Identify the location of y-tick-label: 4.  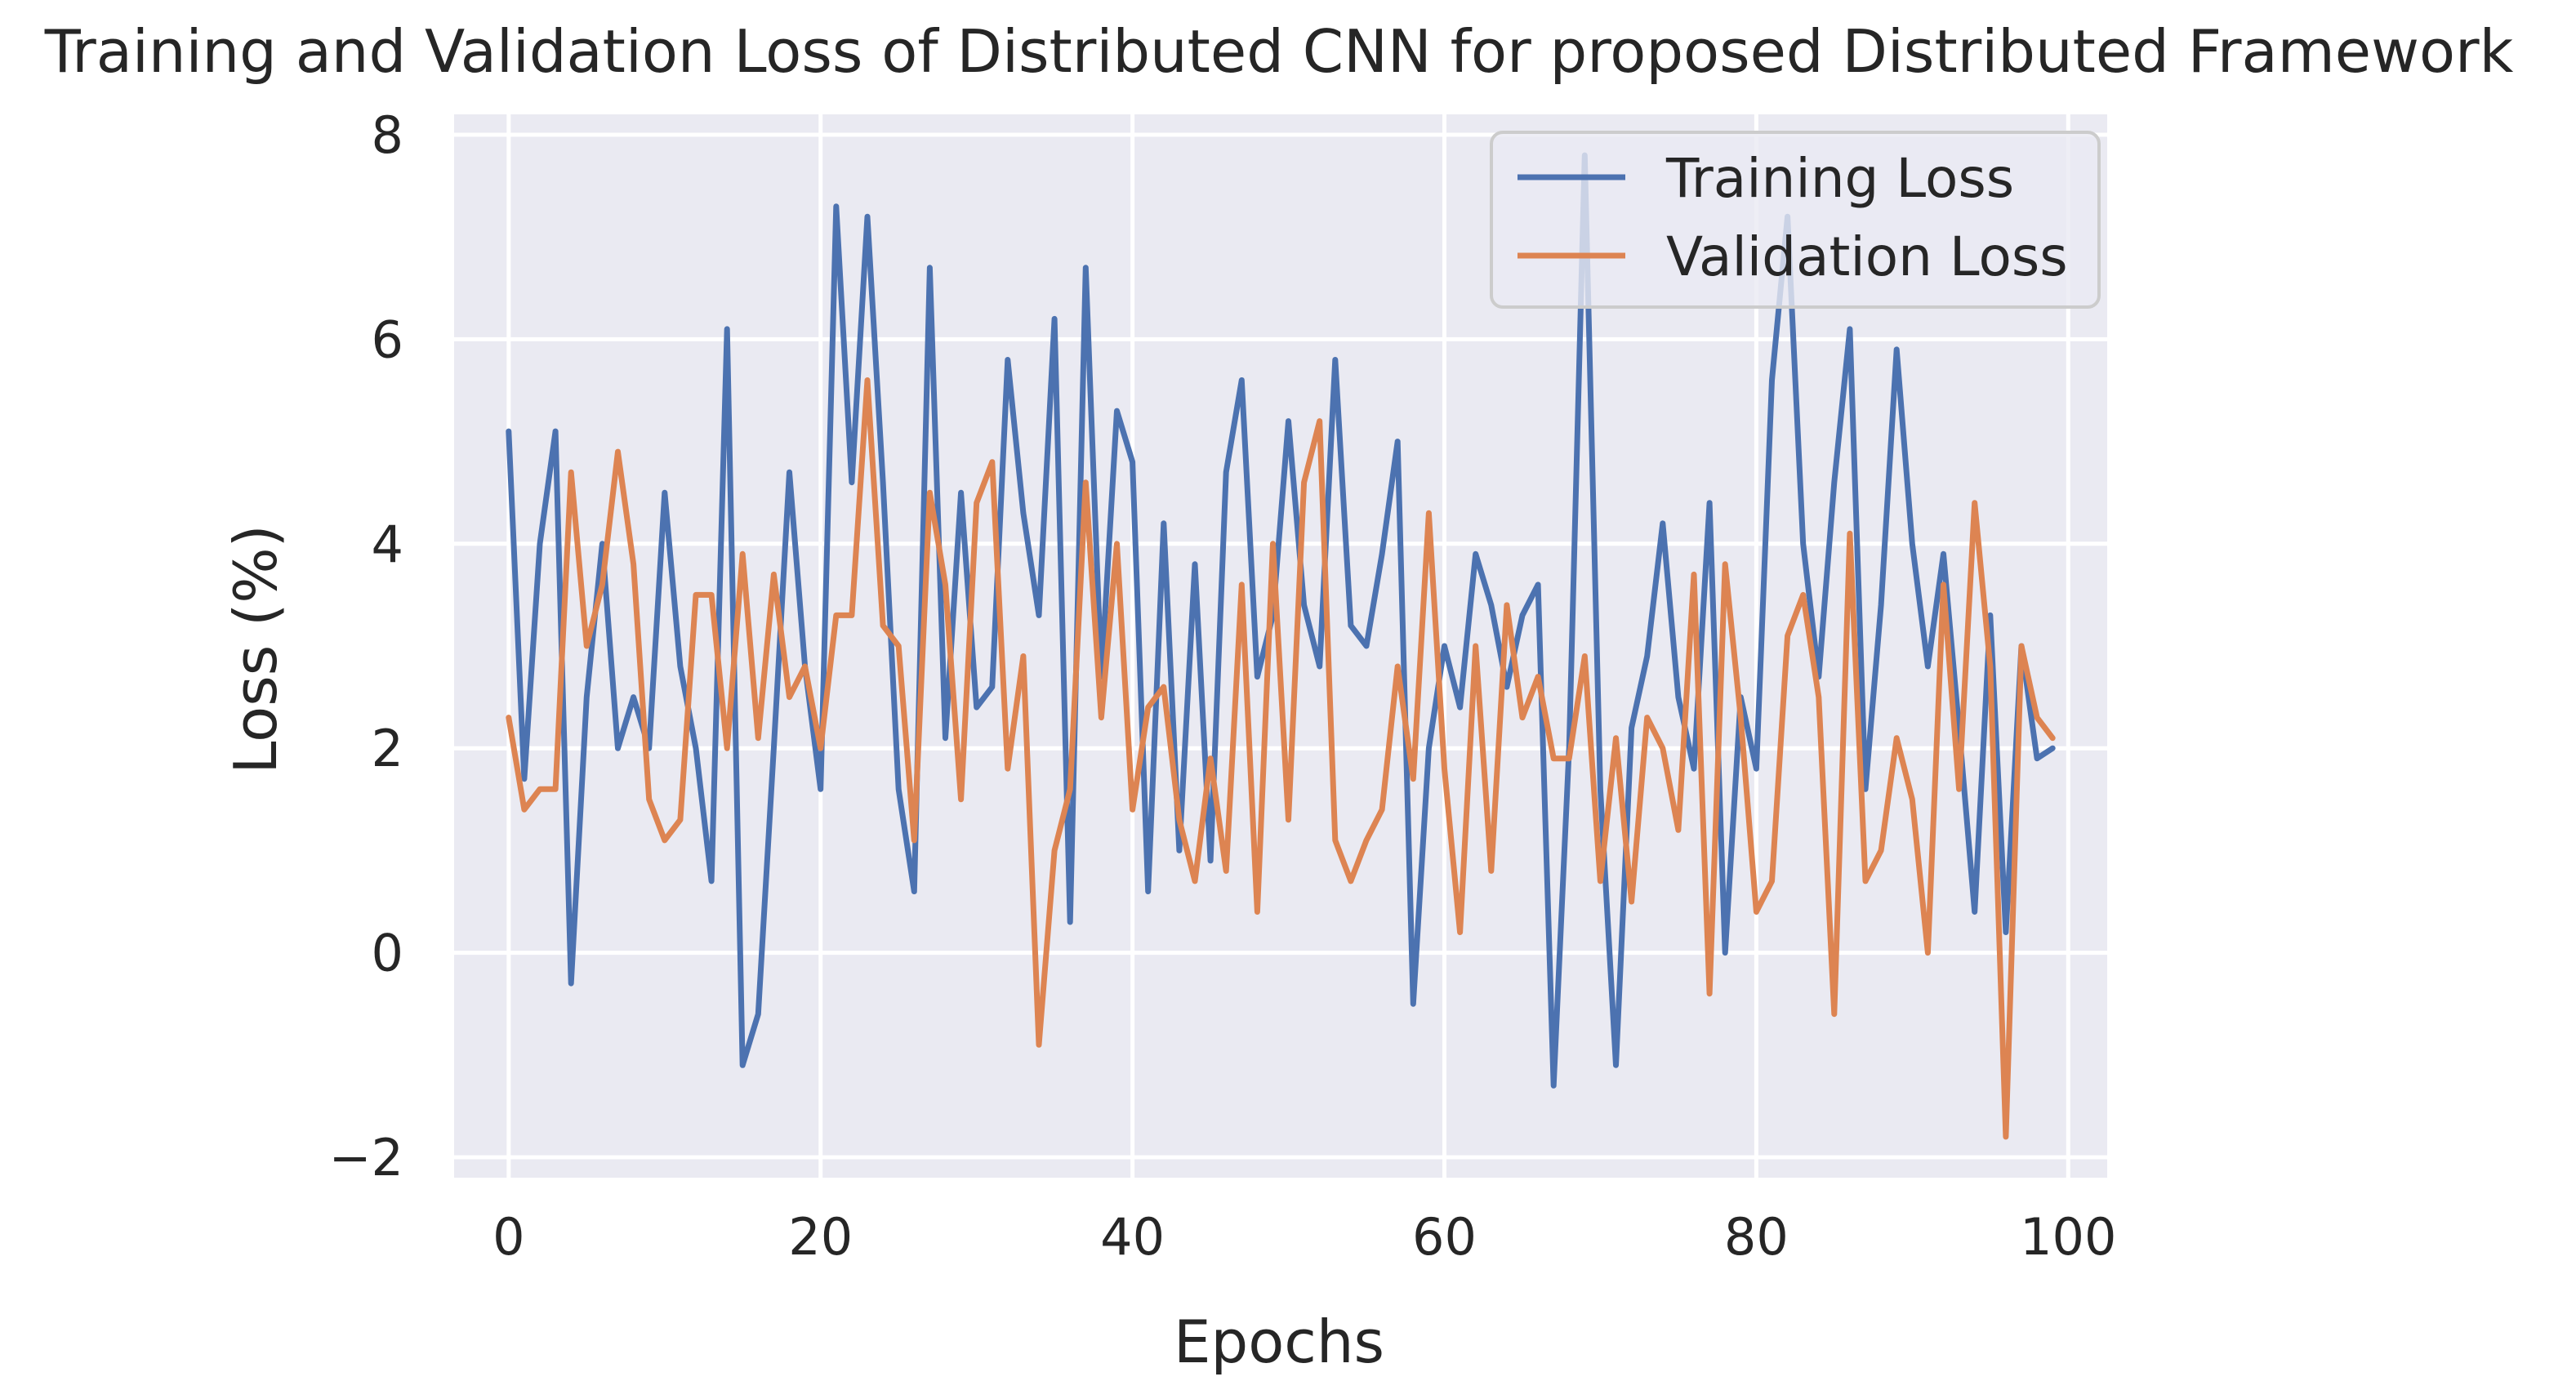
(387, 544).